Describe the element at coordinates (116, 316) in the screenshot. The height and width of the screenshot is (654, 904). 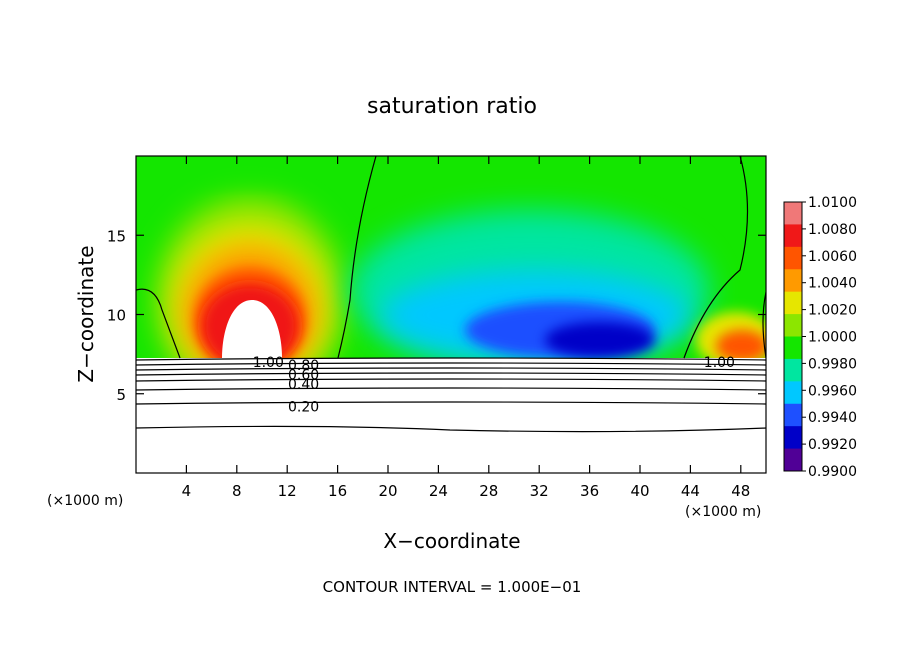
I see `y-tick-label: 10` at that location.